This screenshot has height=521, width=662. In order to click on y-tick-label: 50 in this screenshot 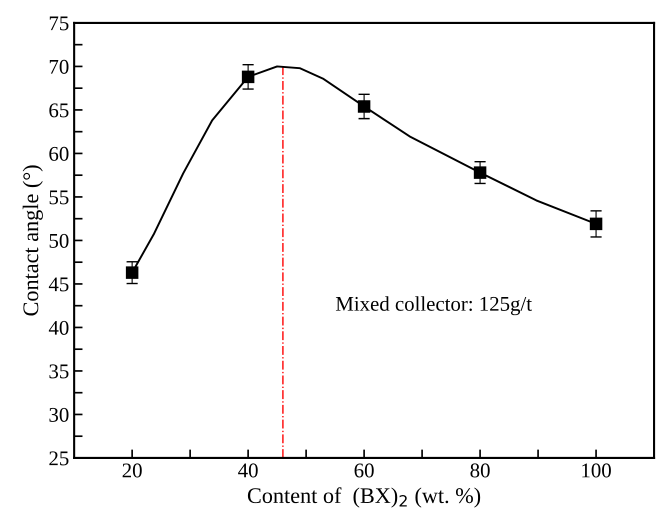, I will do `click(59, 241)`.